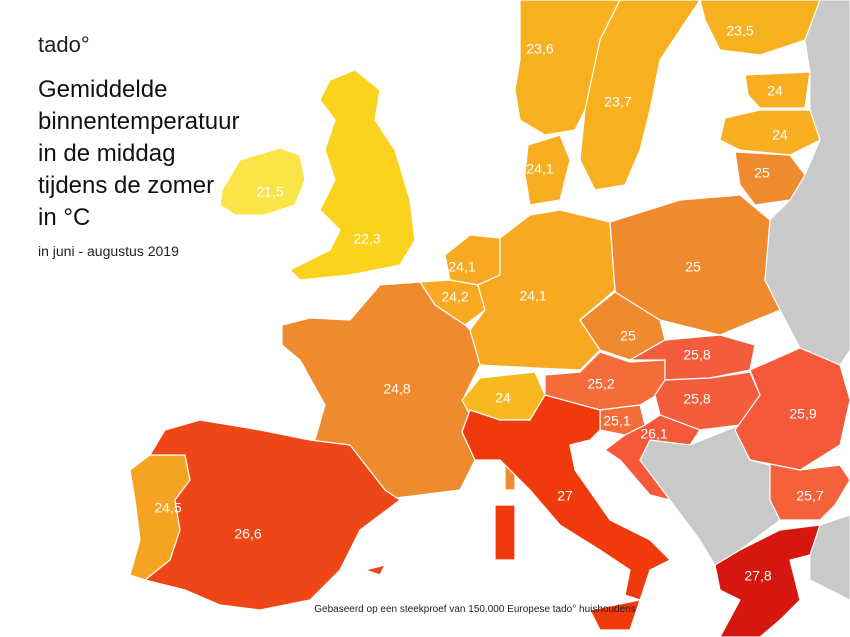  I want to click on value-label: 23,5, so click(739, 31).